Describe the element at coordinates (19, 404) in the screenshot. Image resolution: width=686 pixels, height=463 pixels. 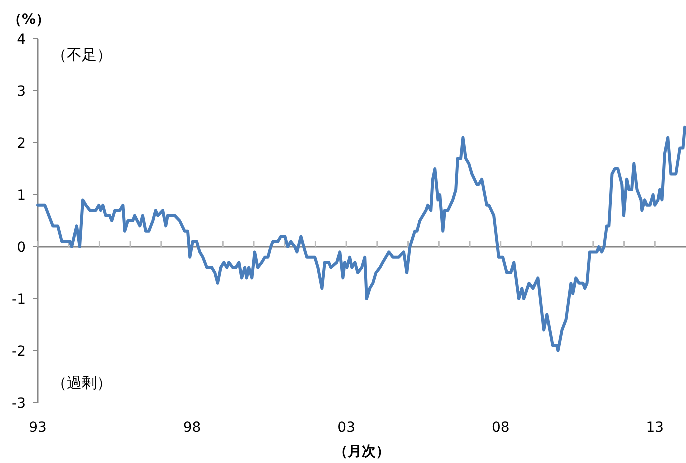
I see `y-tick-label: -3` at that location.